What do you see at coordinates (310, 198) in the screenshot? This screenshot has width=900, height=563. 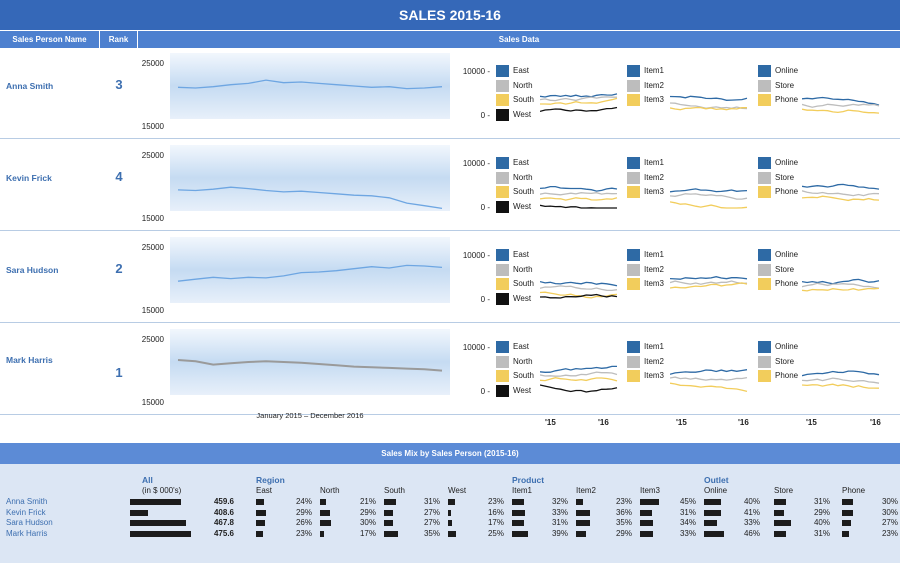 I see `trend-line` at bounding box center [310, 198].